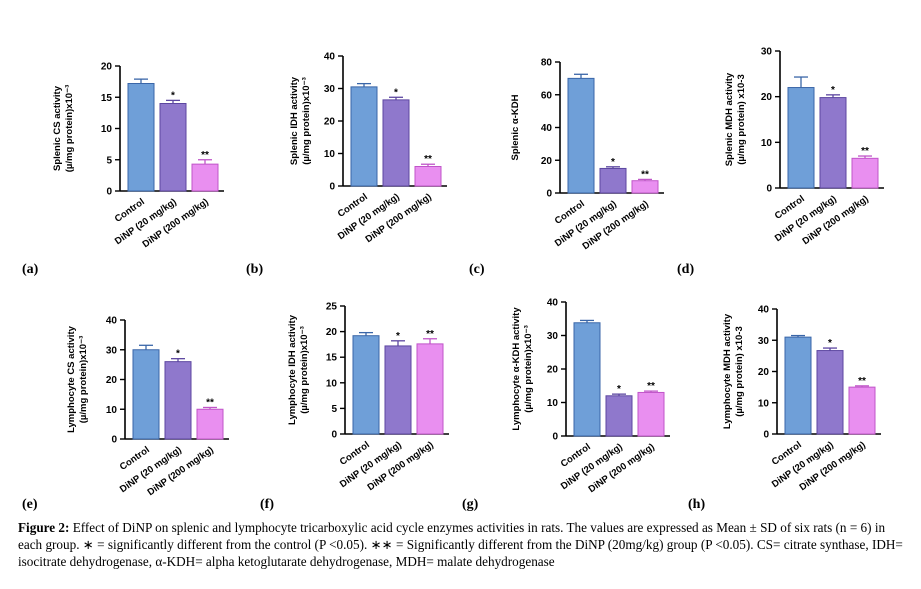  What do you see at coordinates (865, 151) in the screenshot?
I see `chart-d-sig-mark-2: **` at bounding box center [865, 151].